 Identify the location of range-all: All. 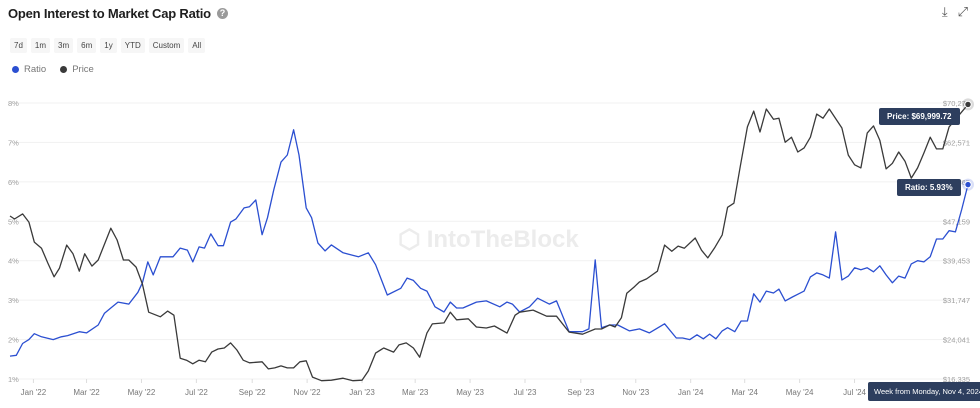
(197, 45).